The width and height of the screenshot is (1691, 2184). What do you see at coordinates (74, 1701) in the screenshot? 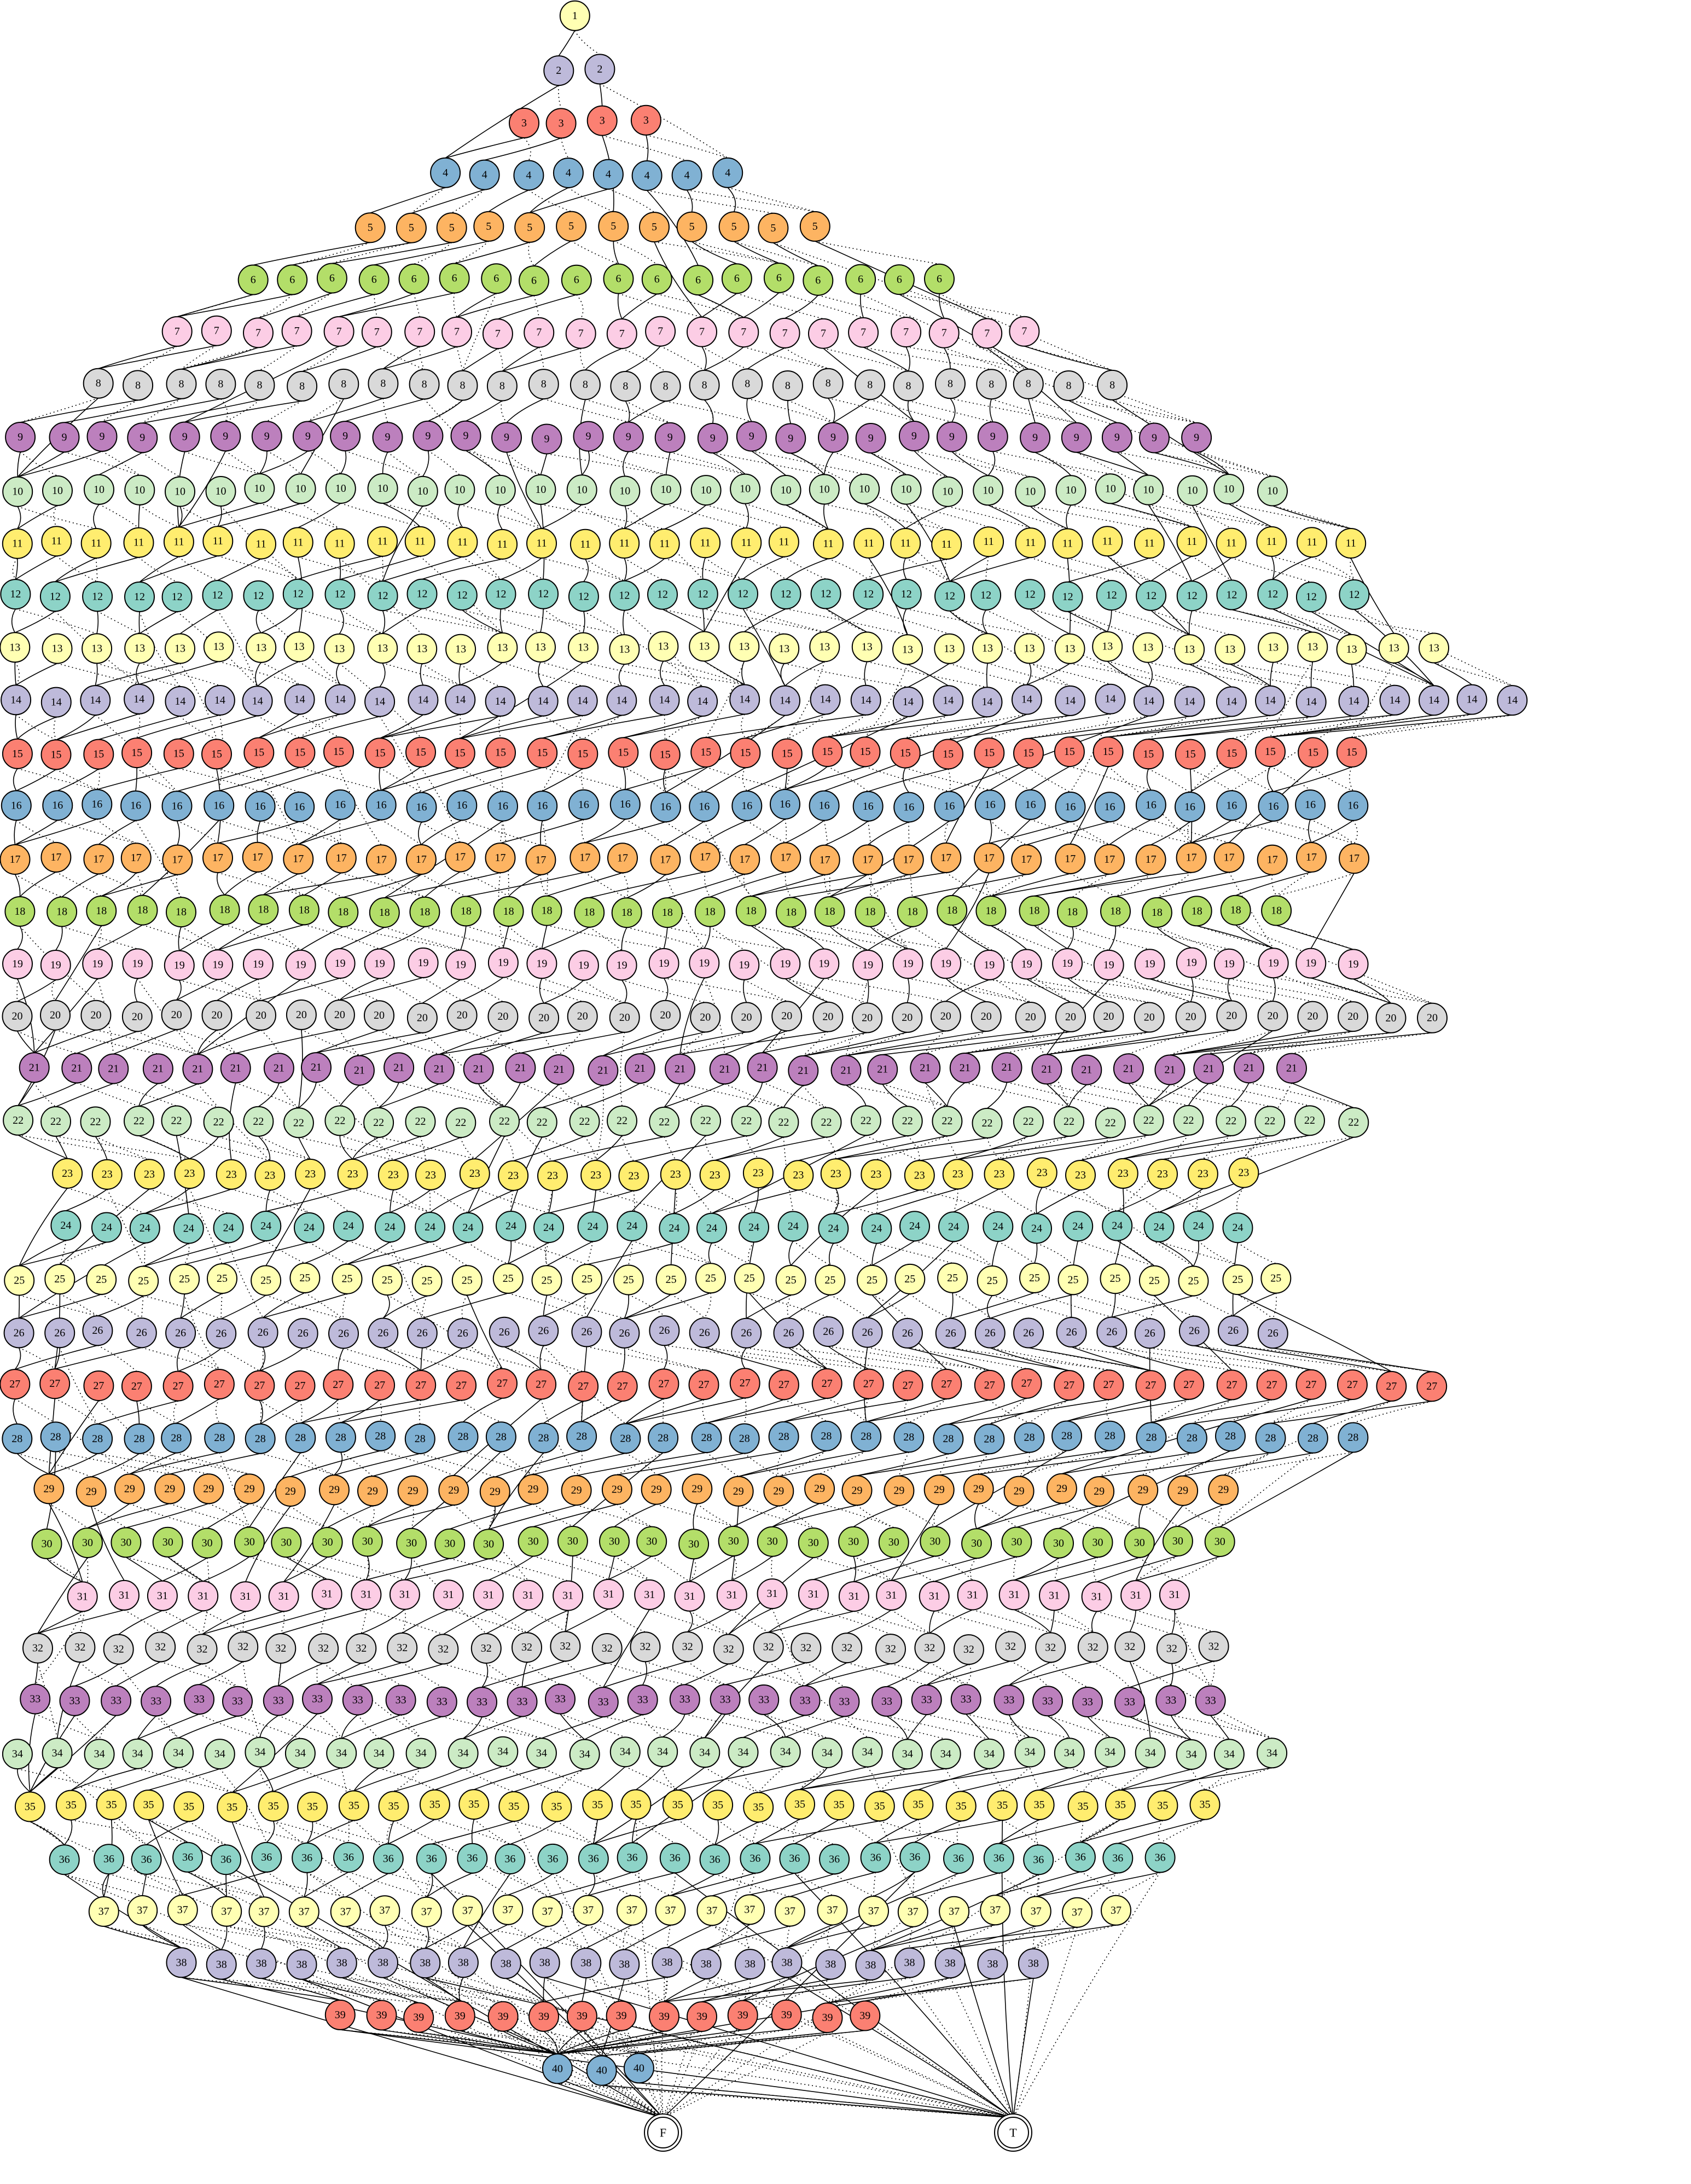
I see `bdd-node-label: 33` at bounding box center [74, 1701].